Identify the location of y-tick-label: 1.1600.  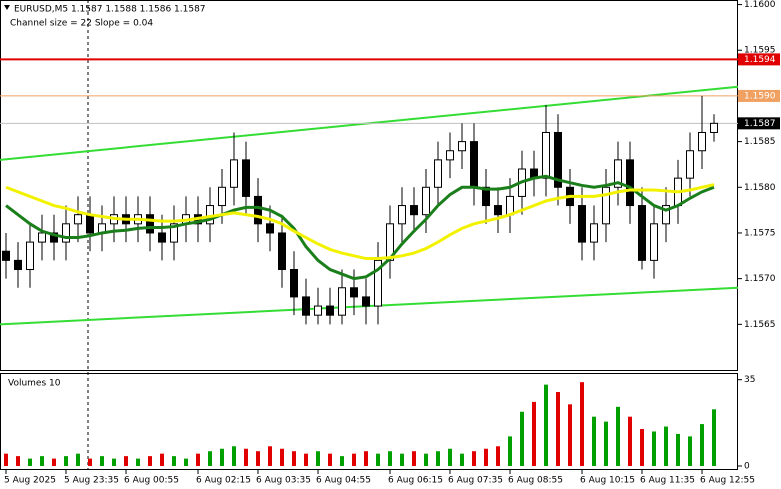
(760, 5).